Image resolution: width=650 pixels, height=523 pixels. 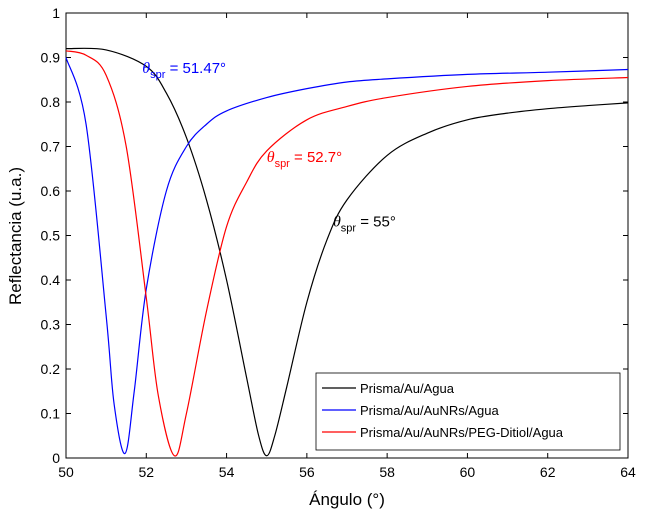 What do you see at coordinates (15, 236) in the screenshot?
I see `y-axis-label: Reflectancia (u.a.)` at bounding box center [15, 236].